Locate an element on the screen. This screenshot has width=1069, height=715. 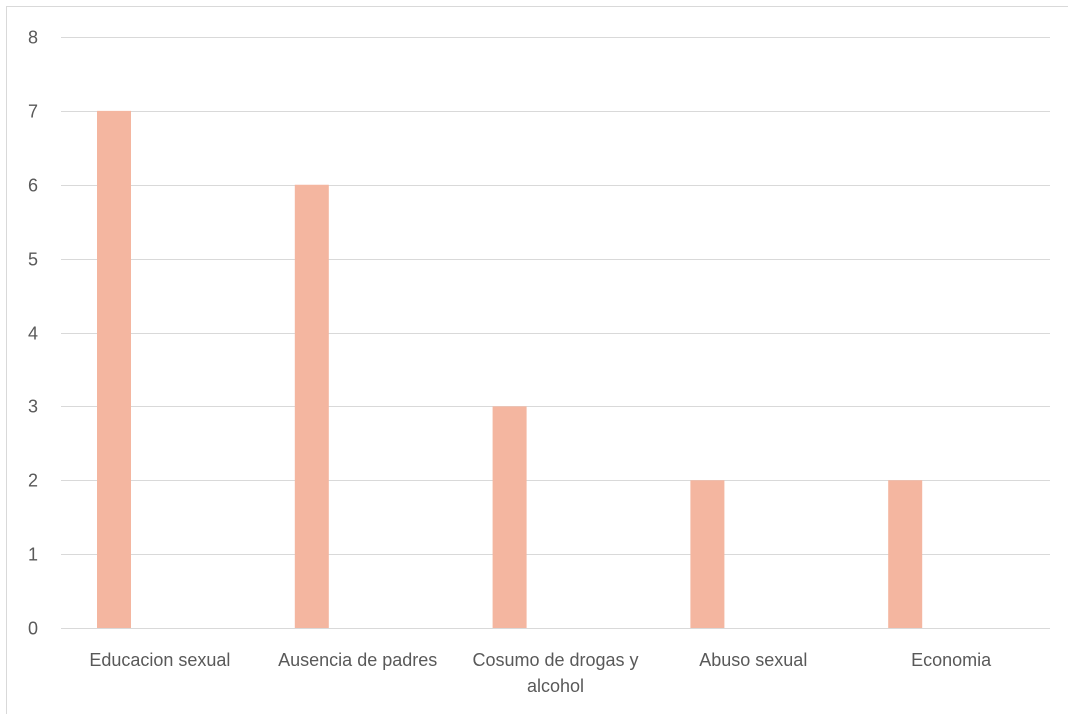
y-tick-label: 5 is located at coordinates (33, 260).